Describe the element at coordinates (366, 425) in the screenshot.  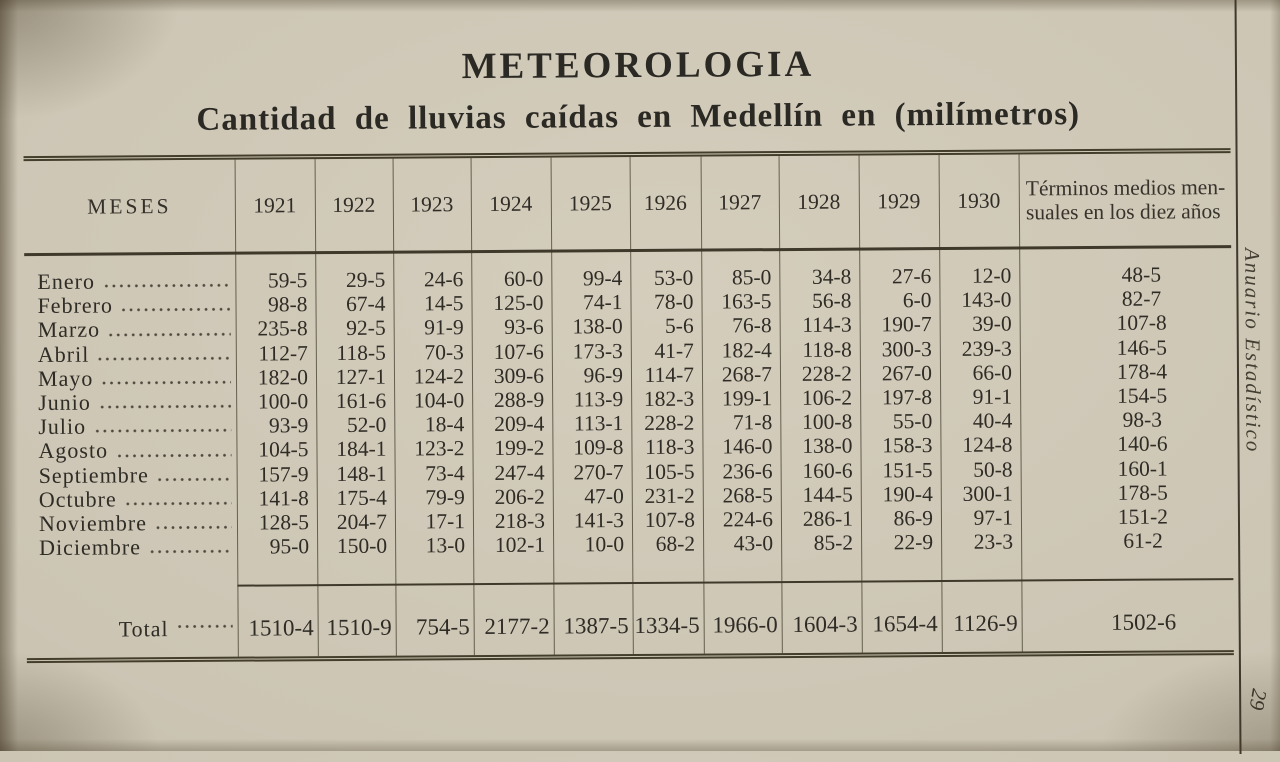
I see `value-cell: 52-0` at that location.